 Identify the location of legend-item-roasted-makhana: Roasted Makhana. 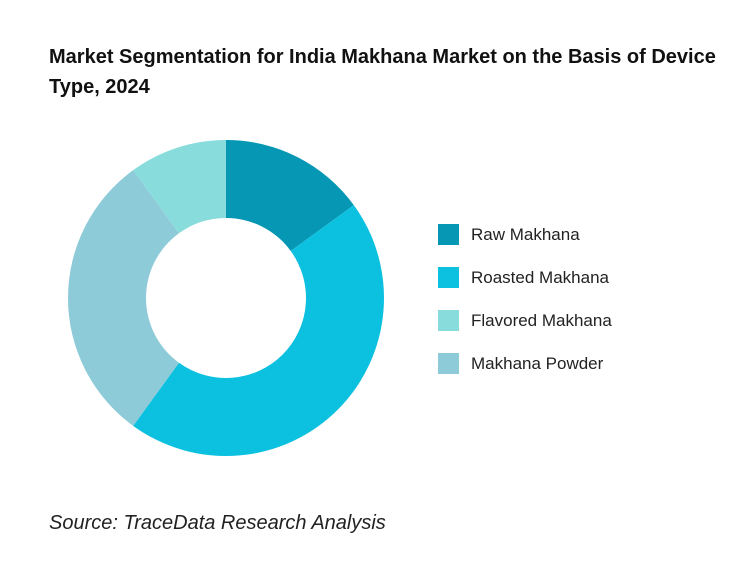
(525, 277).